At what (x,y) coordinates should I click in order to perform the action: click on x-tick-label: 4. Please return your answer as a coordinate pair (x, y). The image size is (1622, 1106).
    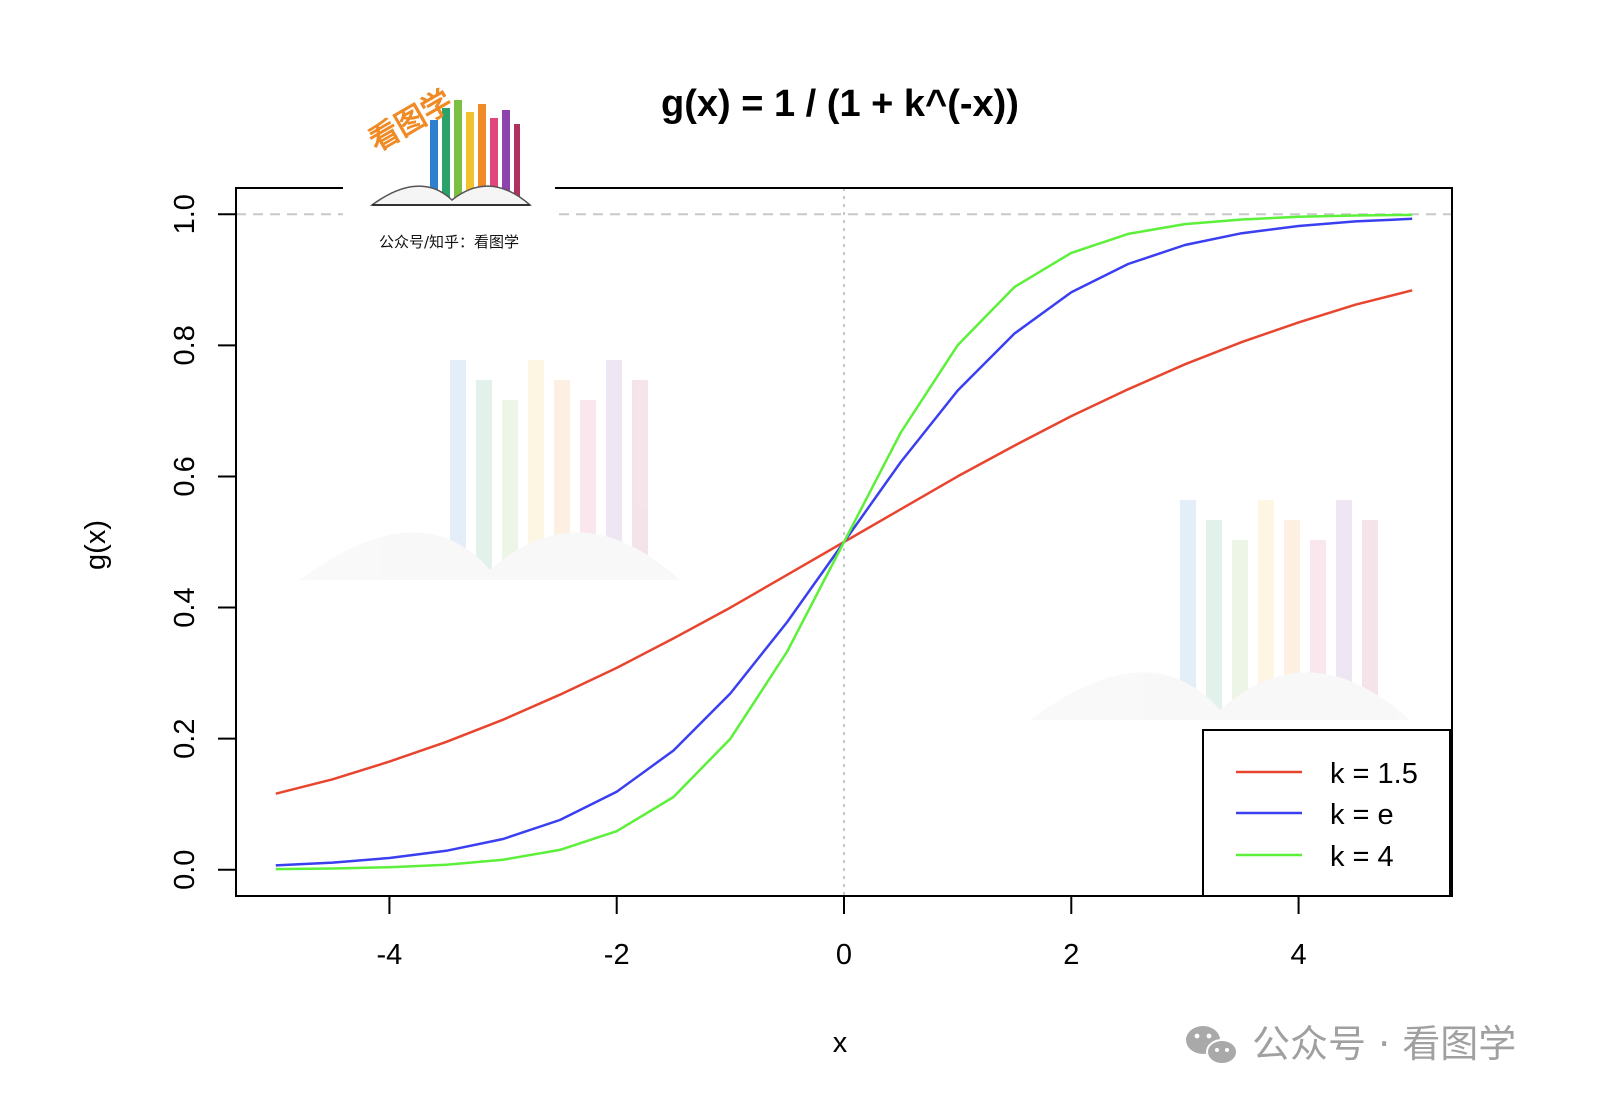
    Looking at the image, I should click on (1299, 955).